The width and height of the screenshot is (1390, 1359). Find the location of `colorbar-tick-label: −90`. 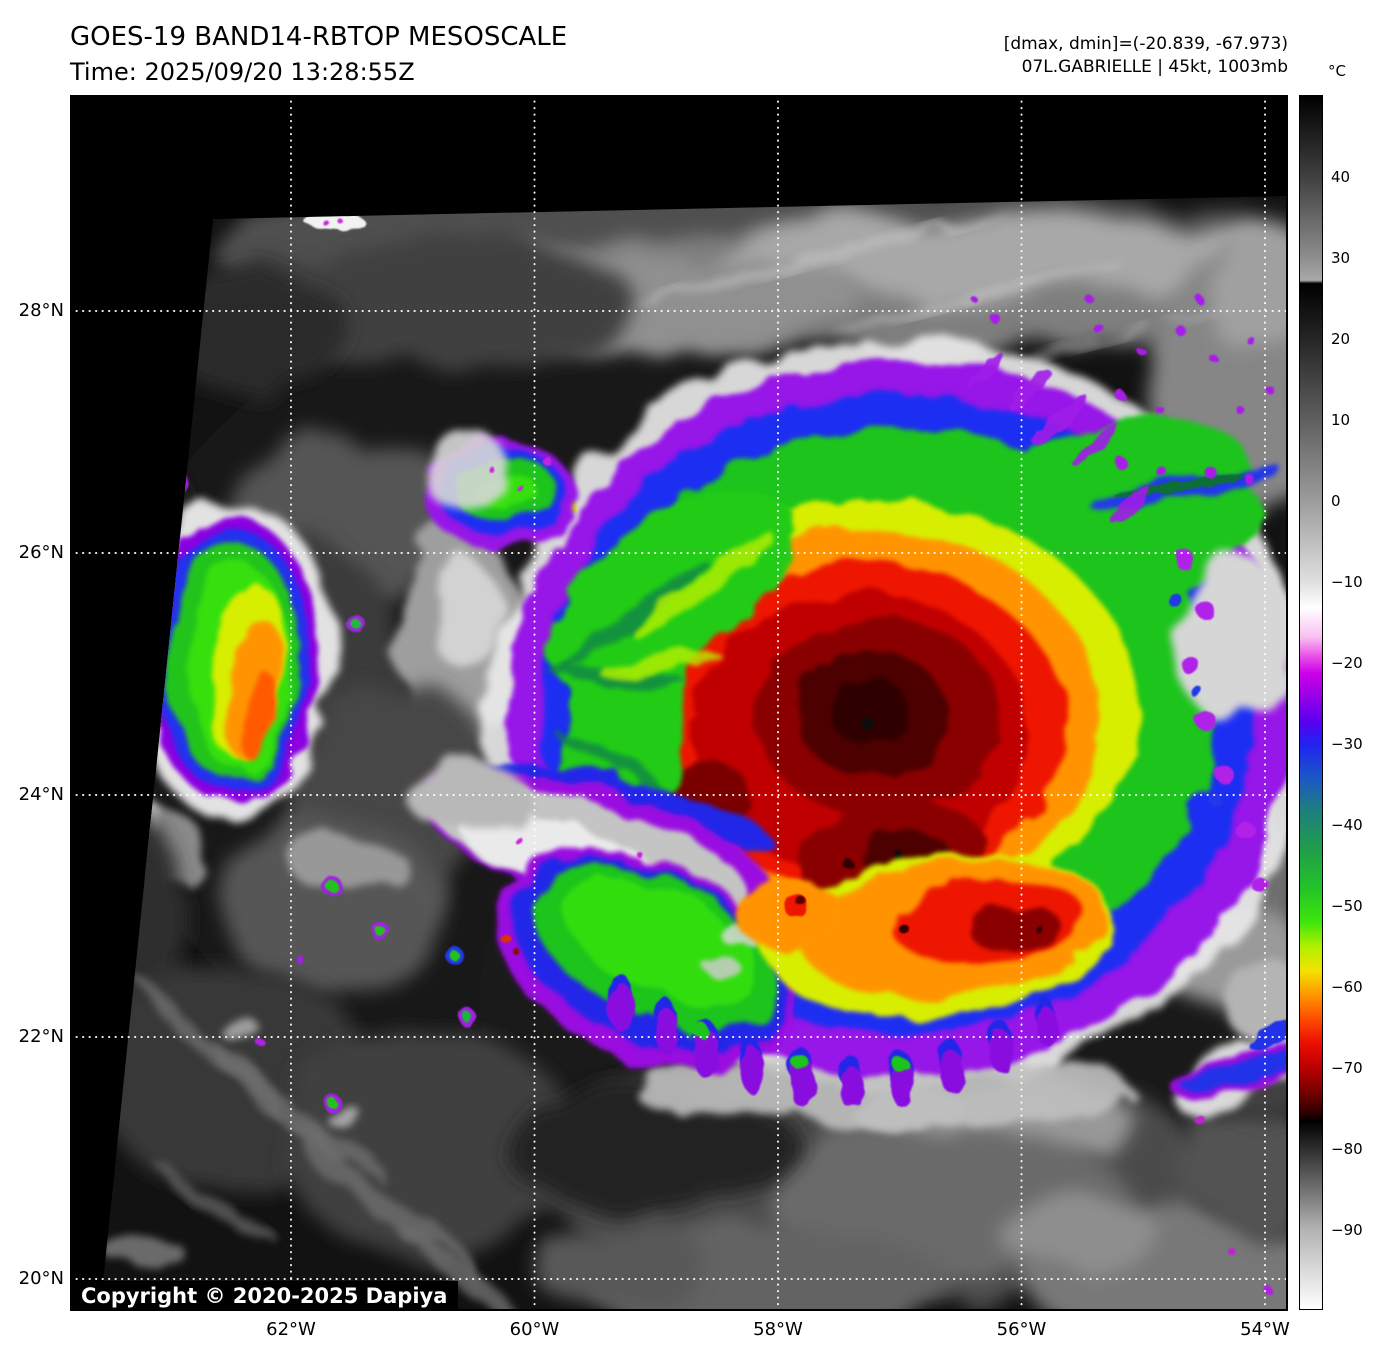

colorbar-tick-label: −90 is located at coordinates (1347, 1230).